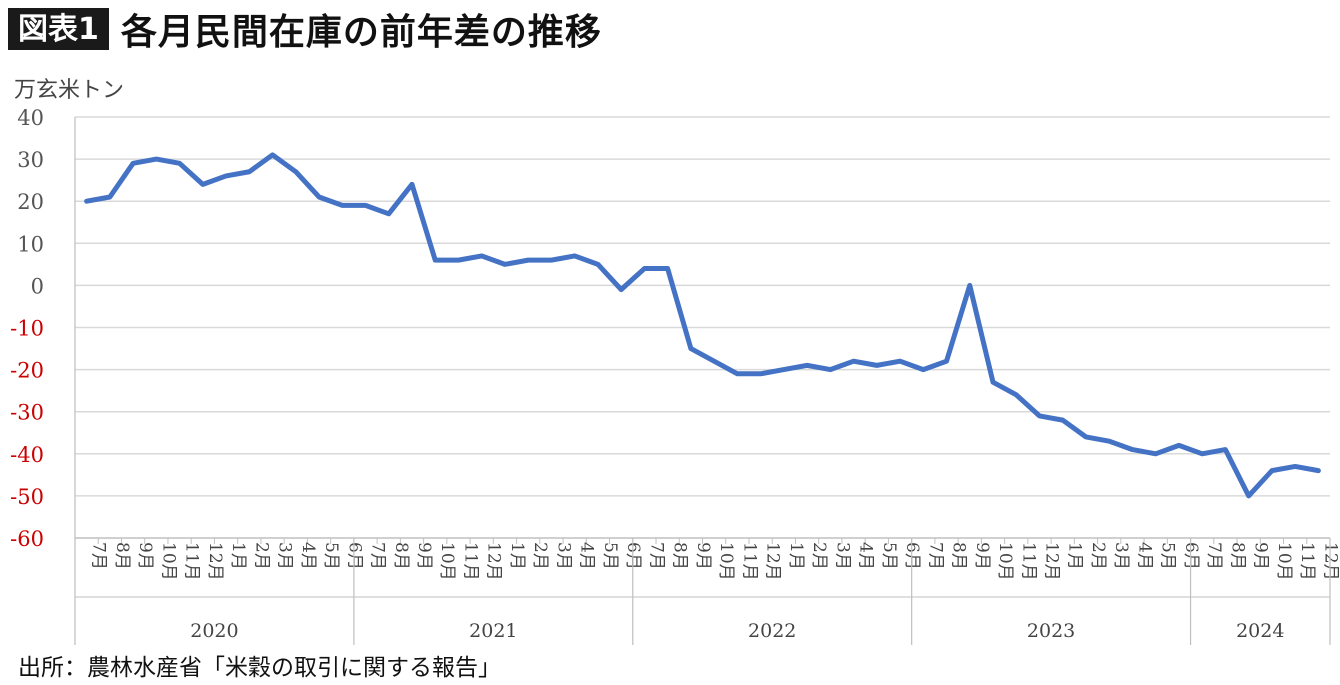 The height and width of the screenshot is (685, 1340). What do you see at coordinates (1260, 631) in the screenshot?
I see `year-label: 2024` at bounding box center [1260, 631].